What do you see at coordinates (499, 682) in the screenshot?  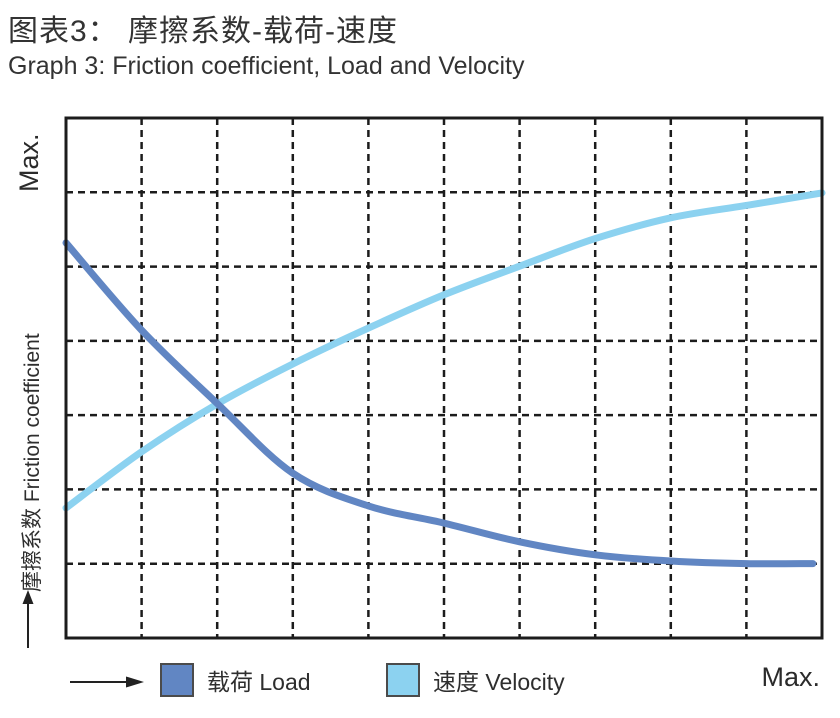 I see `legend-label-velocity: 速度 Velocity` at bounding box center [499, 682].